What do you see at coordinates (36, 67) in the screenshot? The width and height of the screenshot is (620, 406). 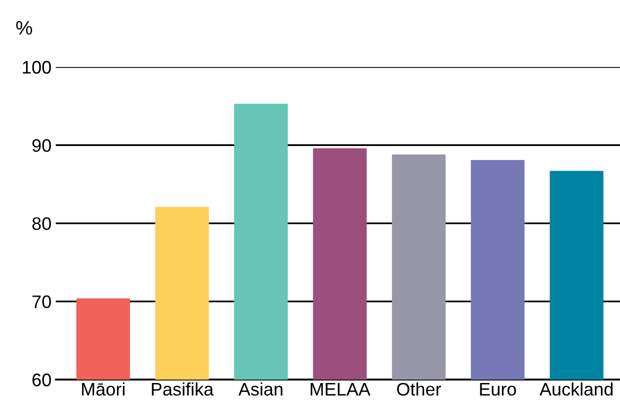 I see `y-tick-label: 100` at bounding box center [36, 67].